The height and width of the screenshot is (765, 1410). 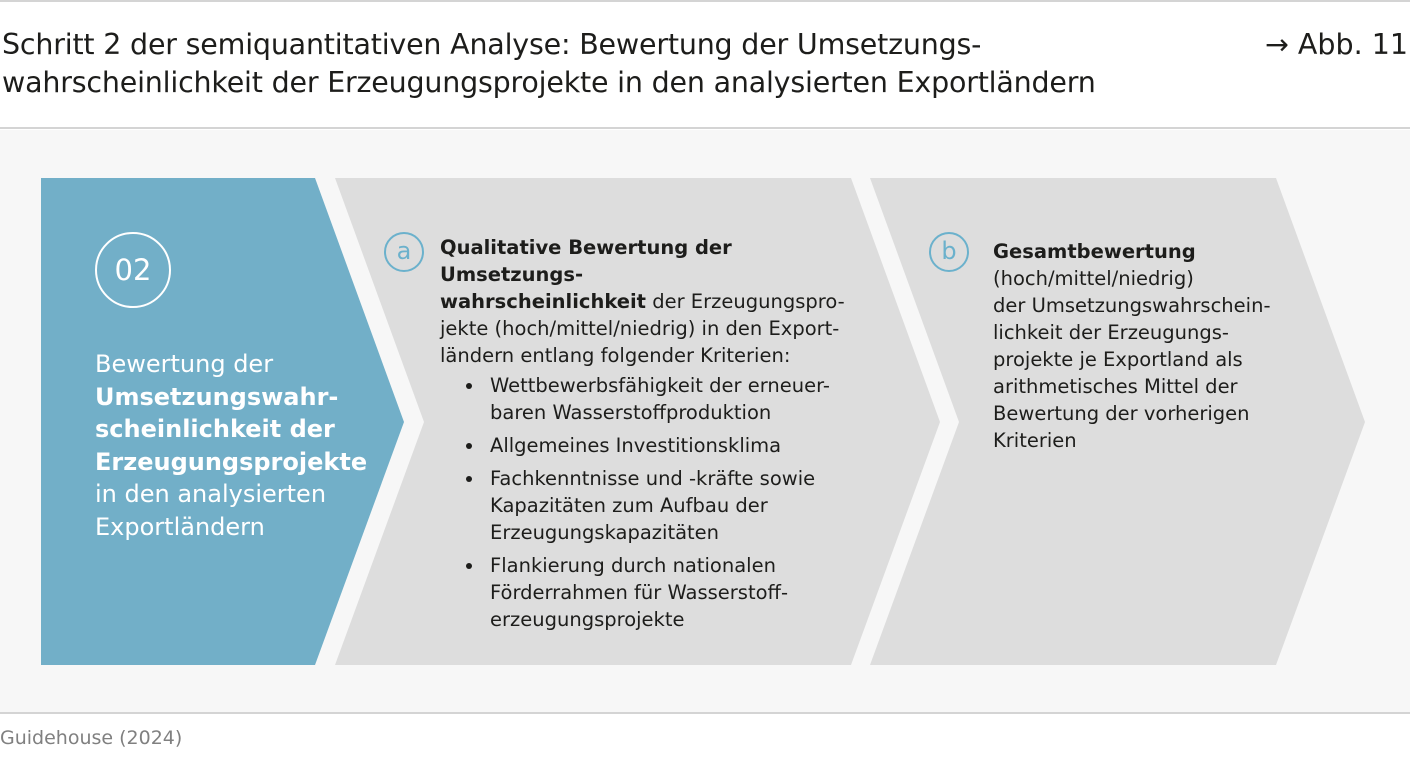 What do you see at coordinates (1035, 440) in the screenshot?
I see `panel-b-line: Kriterien` at bounding box center [1035, 440].